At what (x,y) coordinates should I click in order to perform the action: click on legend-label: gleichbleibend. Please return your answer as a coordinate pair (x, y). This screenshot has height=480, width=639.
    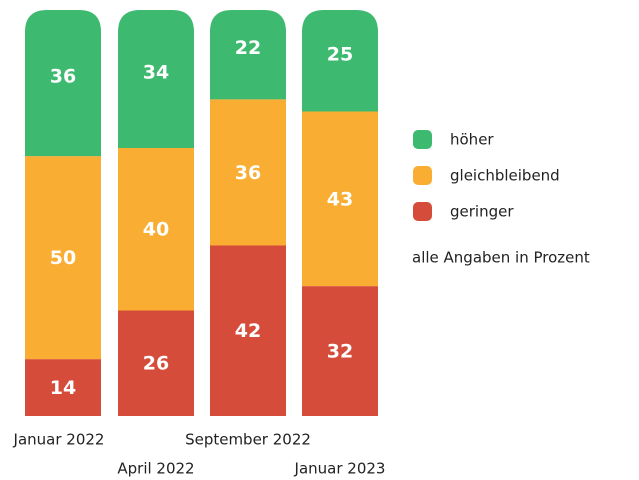
    Looking at the image, I should click on (505, 176).